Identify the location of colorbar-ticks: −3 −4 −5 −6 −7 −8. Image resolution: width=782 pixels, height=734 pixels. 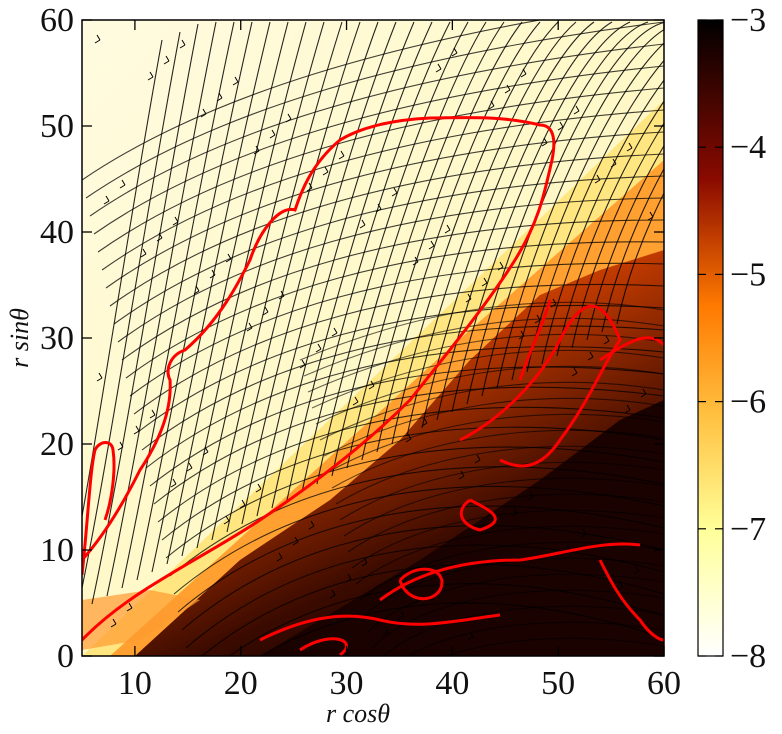
(732, 338).